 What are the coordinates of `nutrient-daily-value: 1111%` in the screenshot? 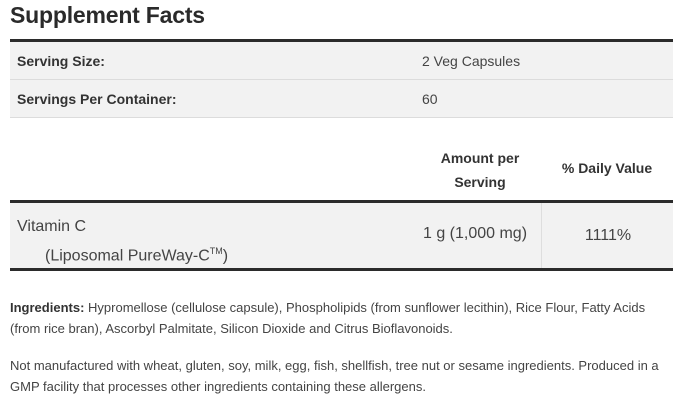 It's located at (607, 235).